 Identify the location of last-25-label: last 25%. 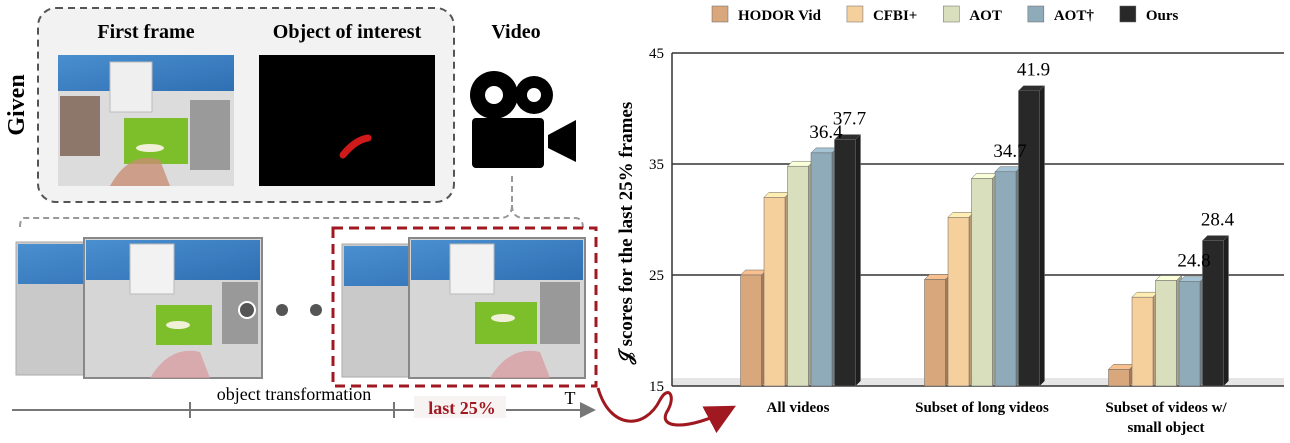
(462, 408).